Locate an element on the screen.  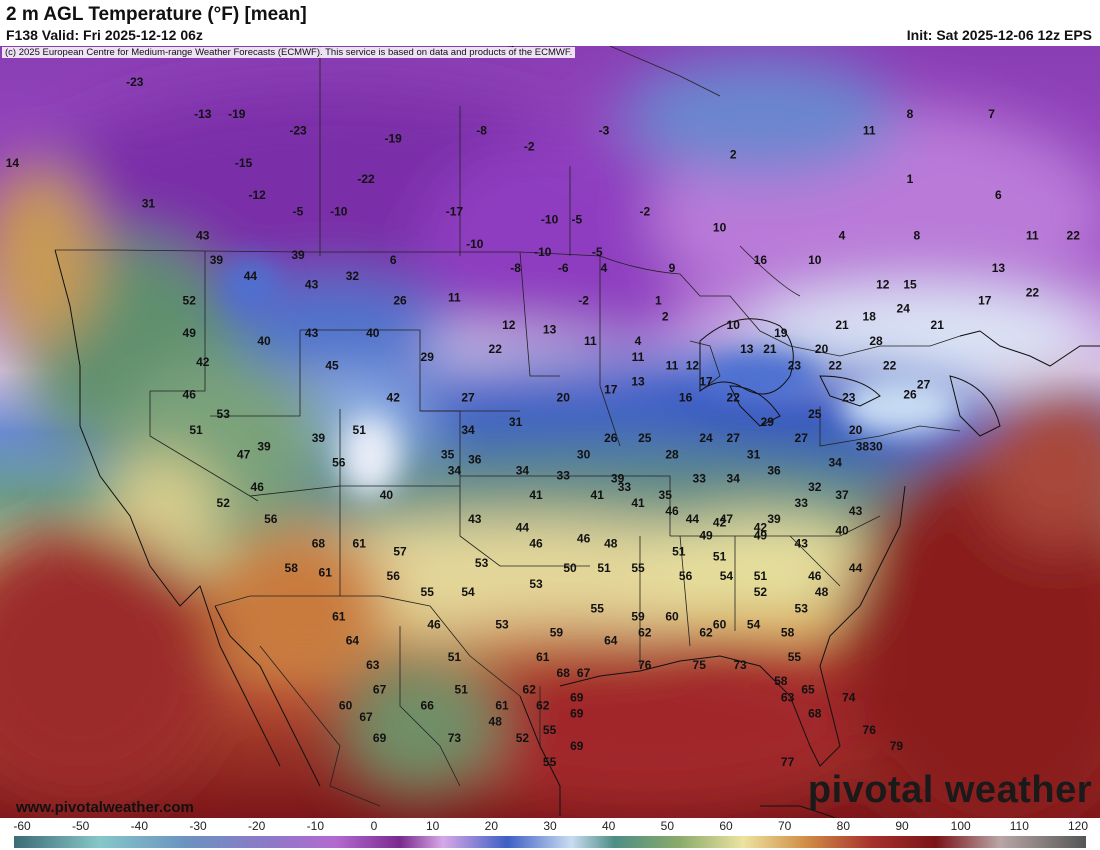
temperature-value: 1 is located at coordinates (658, 301).